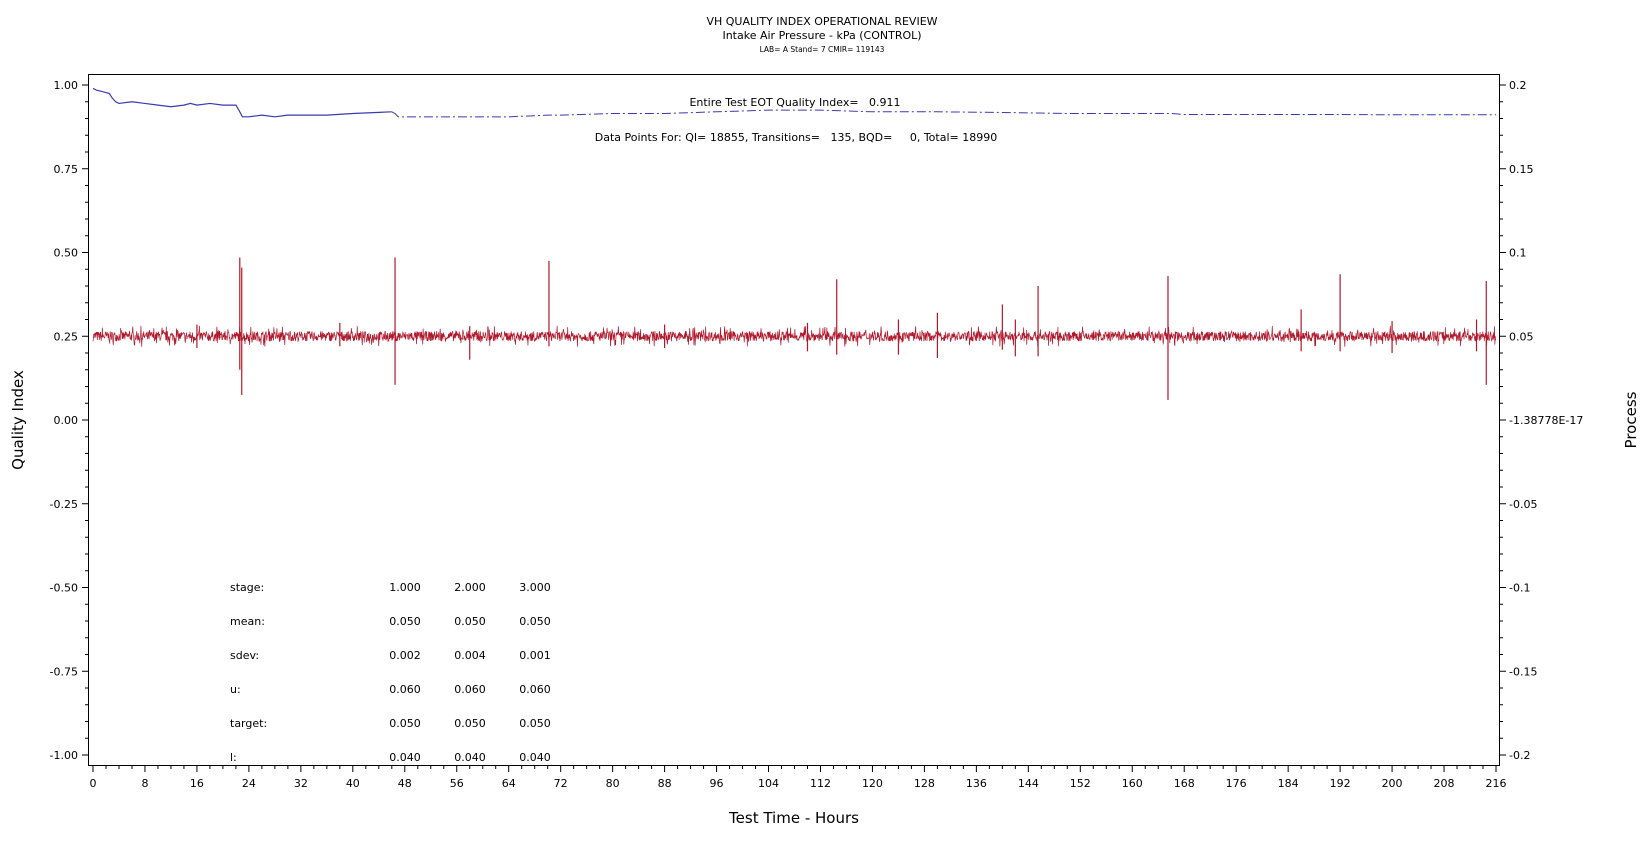 The width and height of the screenshot is (1648, 845). I want to click on x-tick-label: 176, so click(1236, 783).